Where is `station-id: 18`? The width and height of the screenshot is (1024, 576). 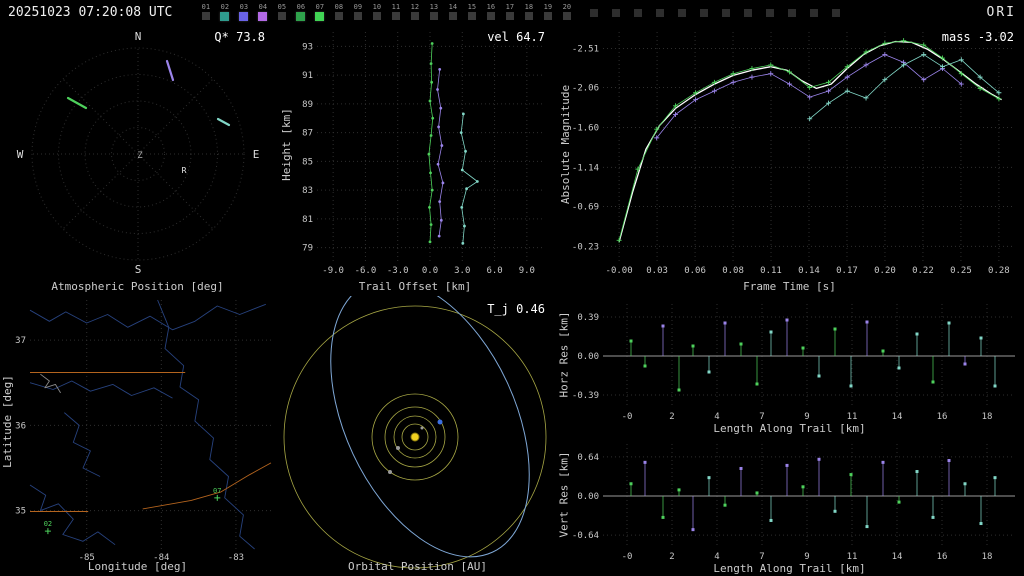 station-id: 18 is located at coordinates (529, 7).